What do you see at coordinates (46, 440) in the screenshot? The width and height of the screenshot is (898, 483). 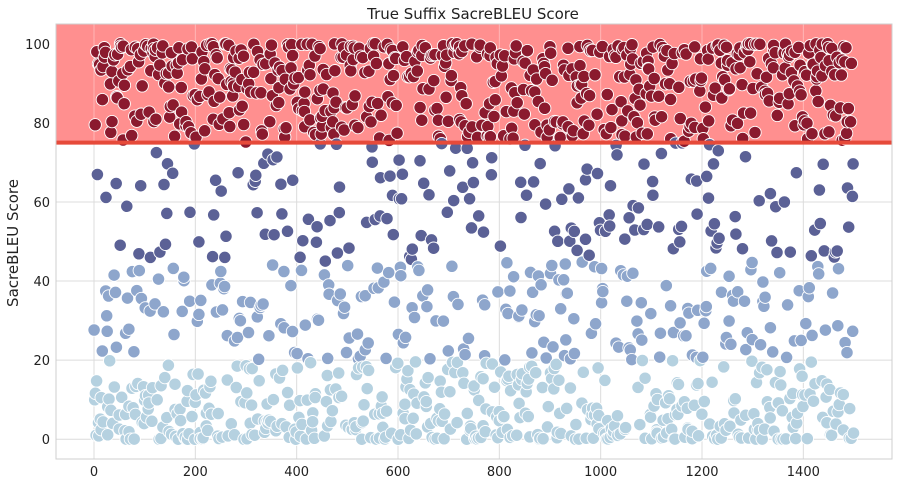 I see `y-tick-label: 0` at bounding box center [46, 440].